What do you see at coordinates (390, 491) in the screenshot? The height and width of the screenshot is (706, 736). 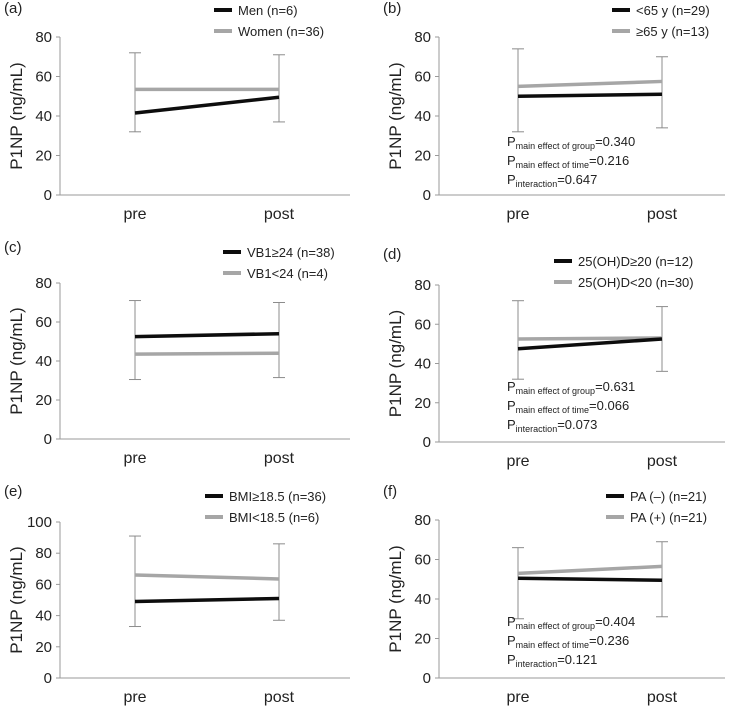 I see `panel-label: (f)` at bounding box center [390, 491].